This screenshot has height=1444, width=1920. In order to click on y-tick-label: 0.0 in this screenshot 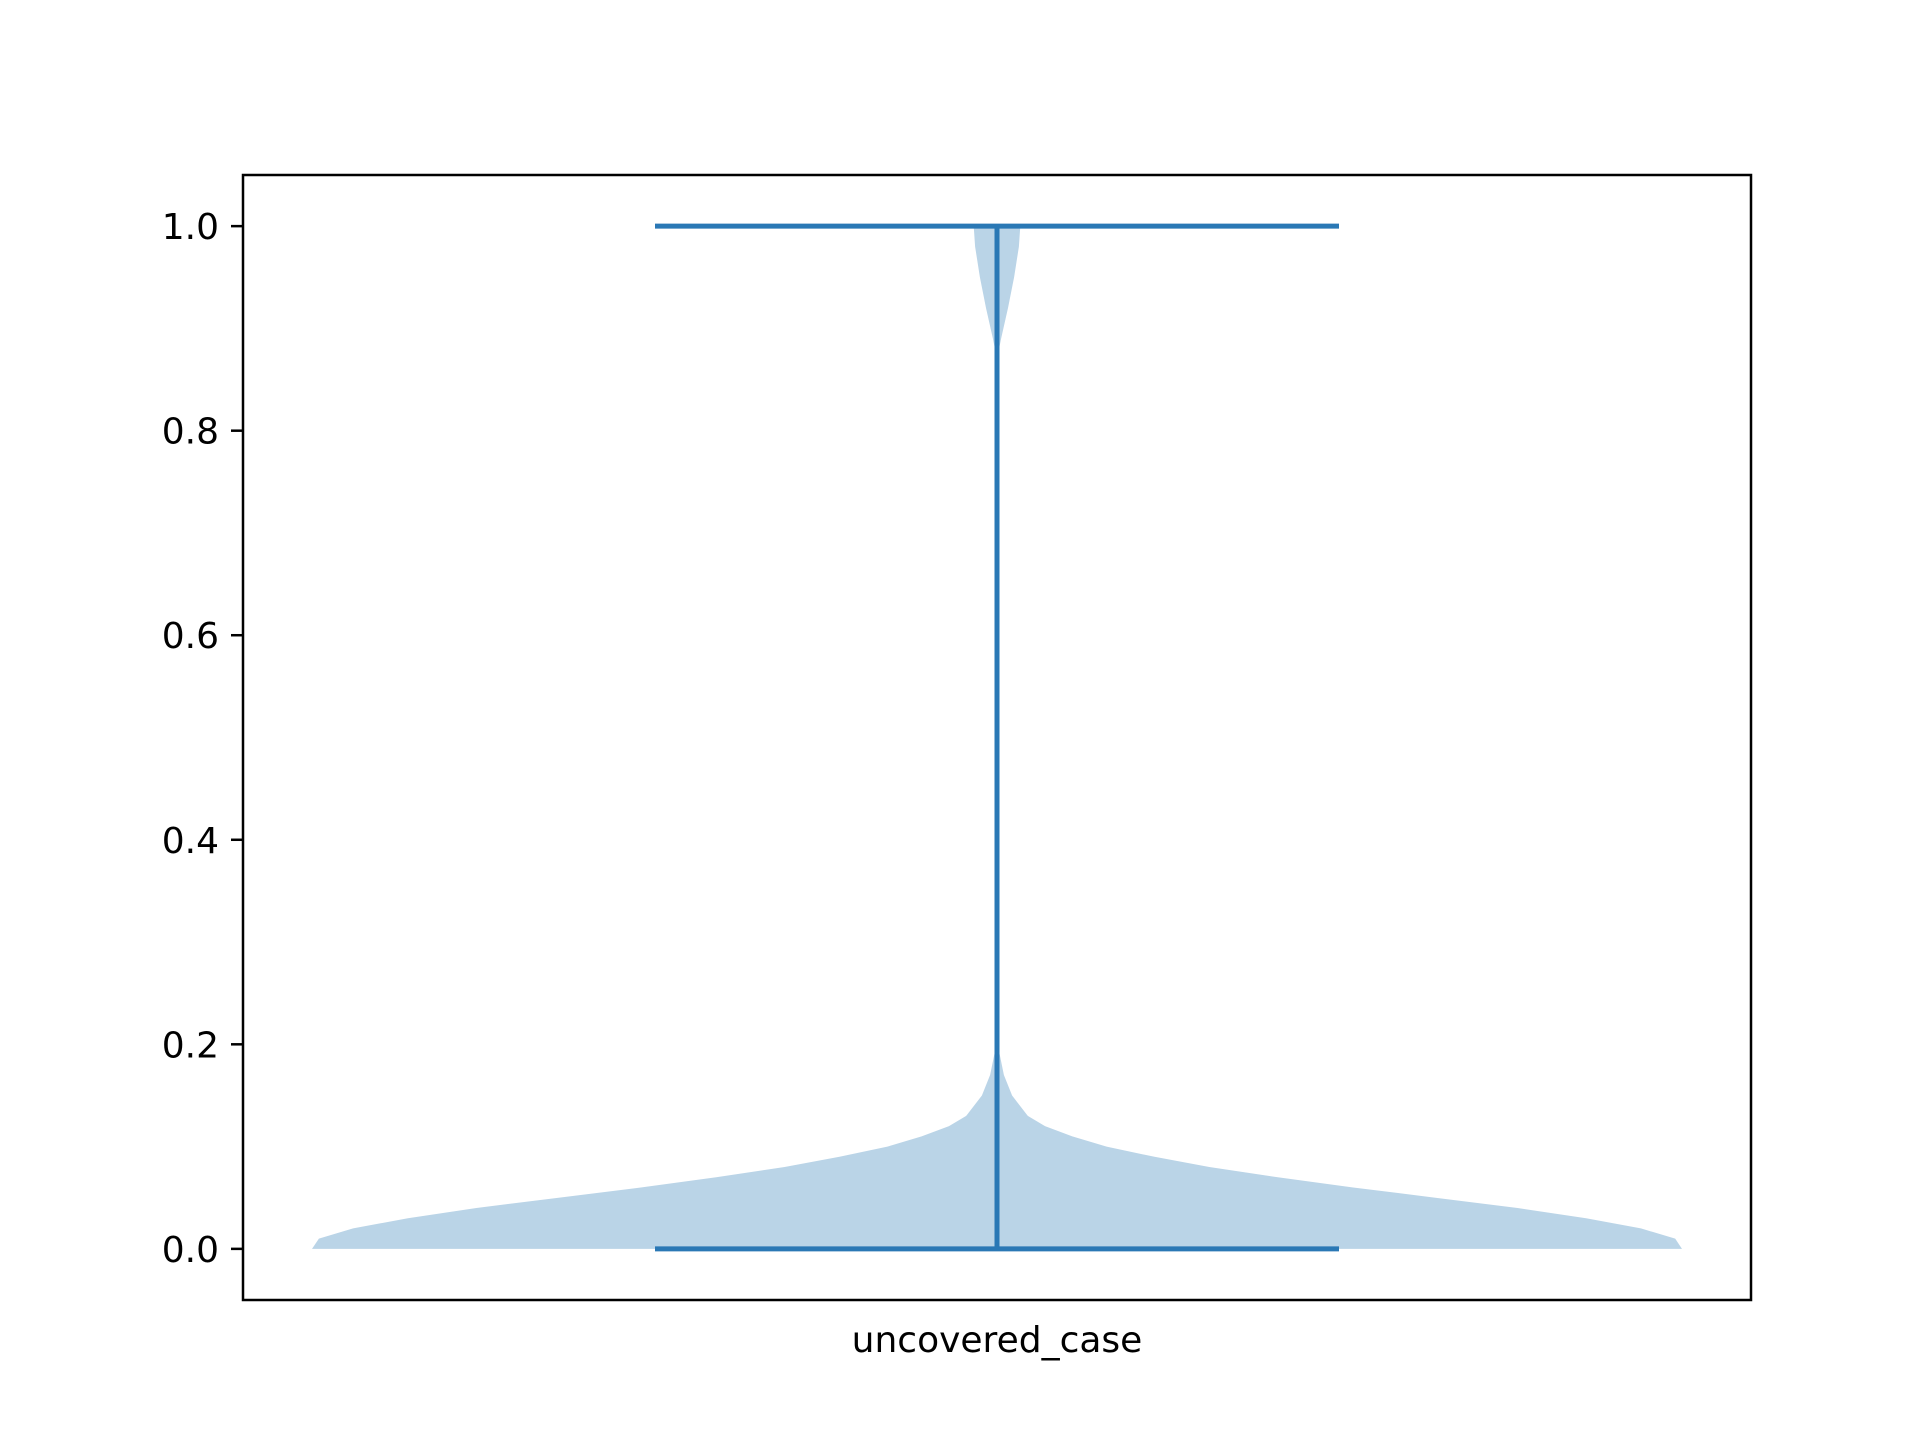, I will do `click(190, 1250)`.